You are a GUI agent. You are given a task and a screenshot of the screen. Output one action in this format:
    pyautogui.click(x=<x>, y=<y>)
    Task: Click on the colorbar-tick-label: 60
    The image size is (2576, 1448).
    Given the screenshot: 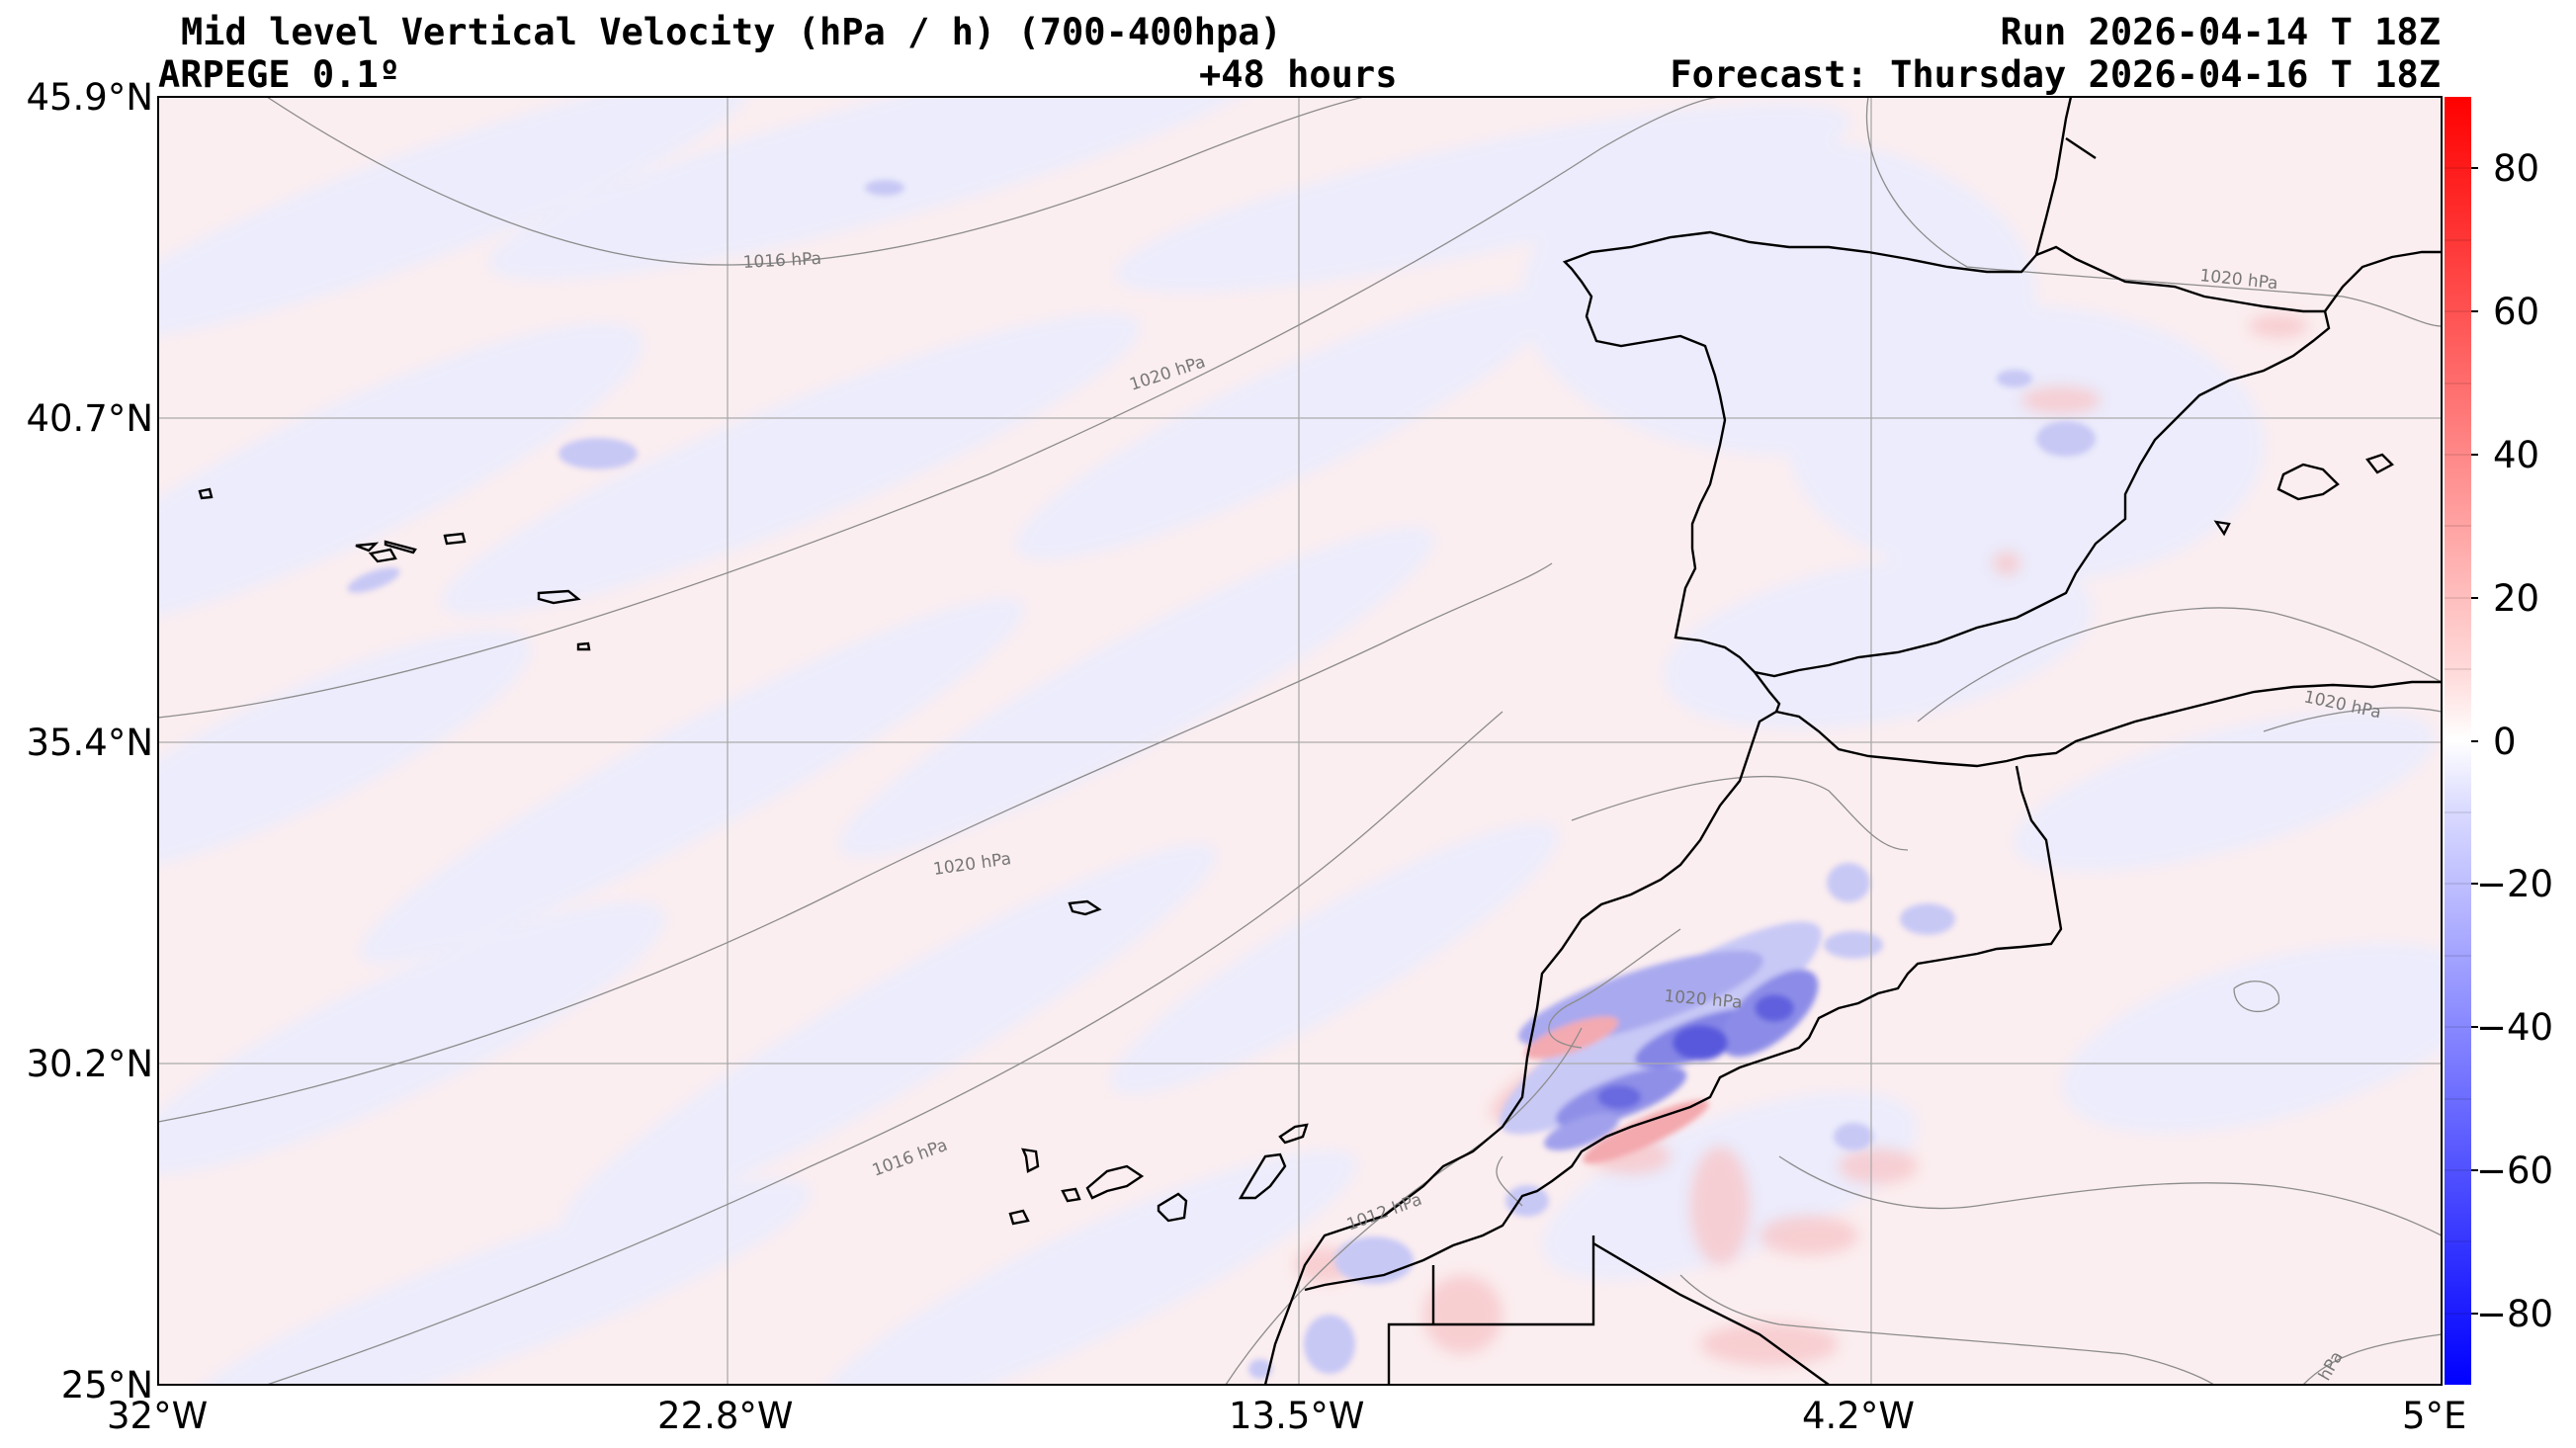 What is the action you would take?
    pyautogui.click(x=2516, y=312)
    